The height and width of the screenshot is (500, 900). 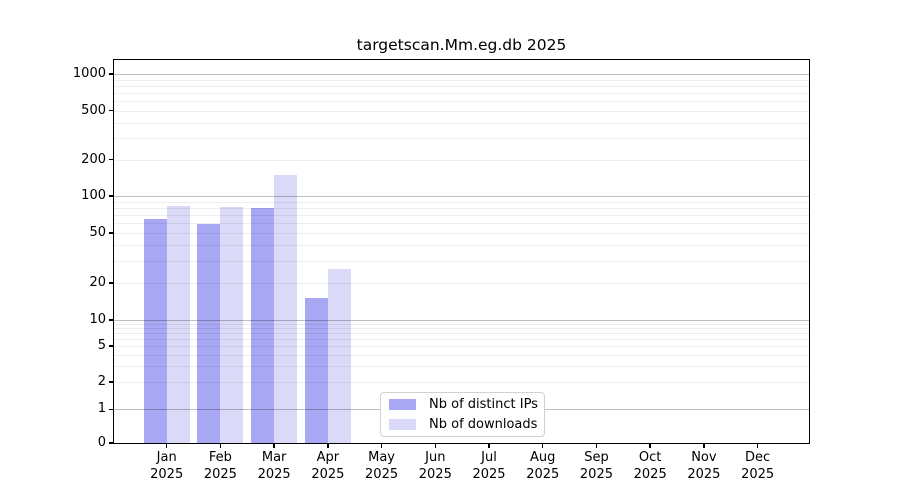 What do you see at coordinates (286, 308) in the screenshot?
I see `bar-downloads-mar` at bounding box center [286, 308].